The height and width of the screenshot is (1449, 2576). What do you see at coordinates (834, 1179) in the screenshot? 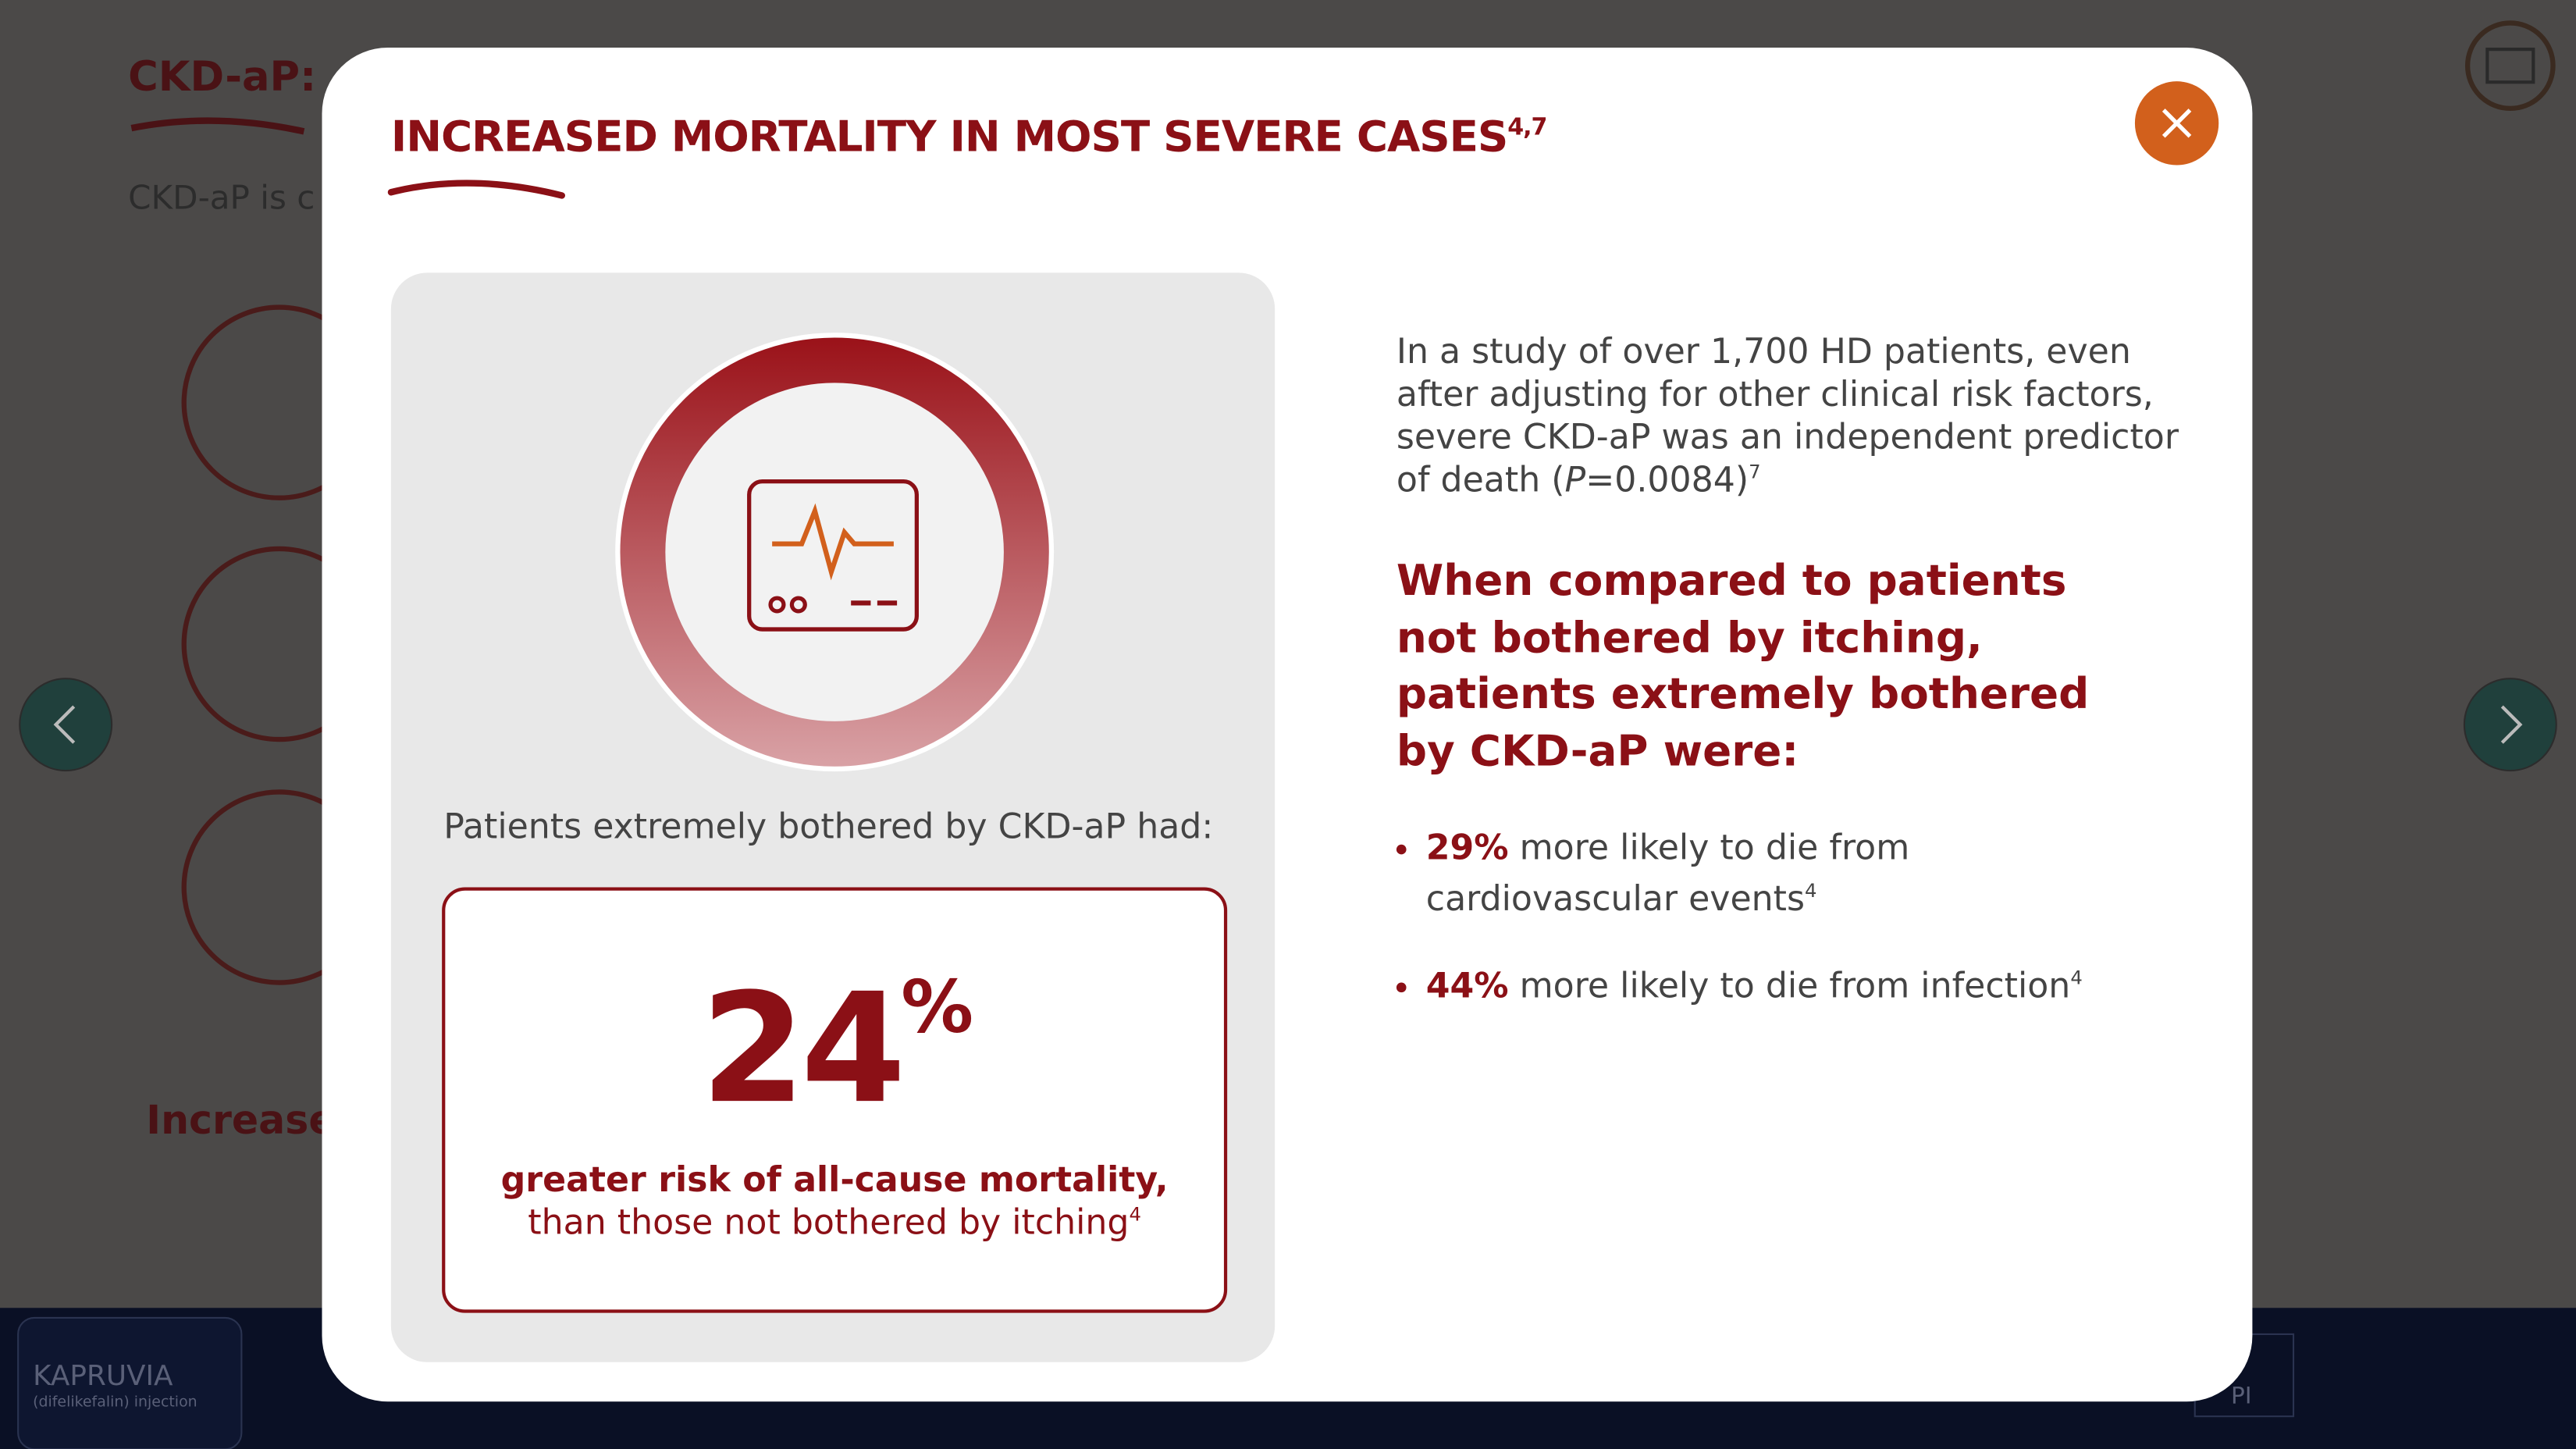
I see `stat-bold: greater risk of all-cause mortality,` at bounding box center [834, 1179].